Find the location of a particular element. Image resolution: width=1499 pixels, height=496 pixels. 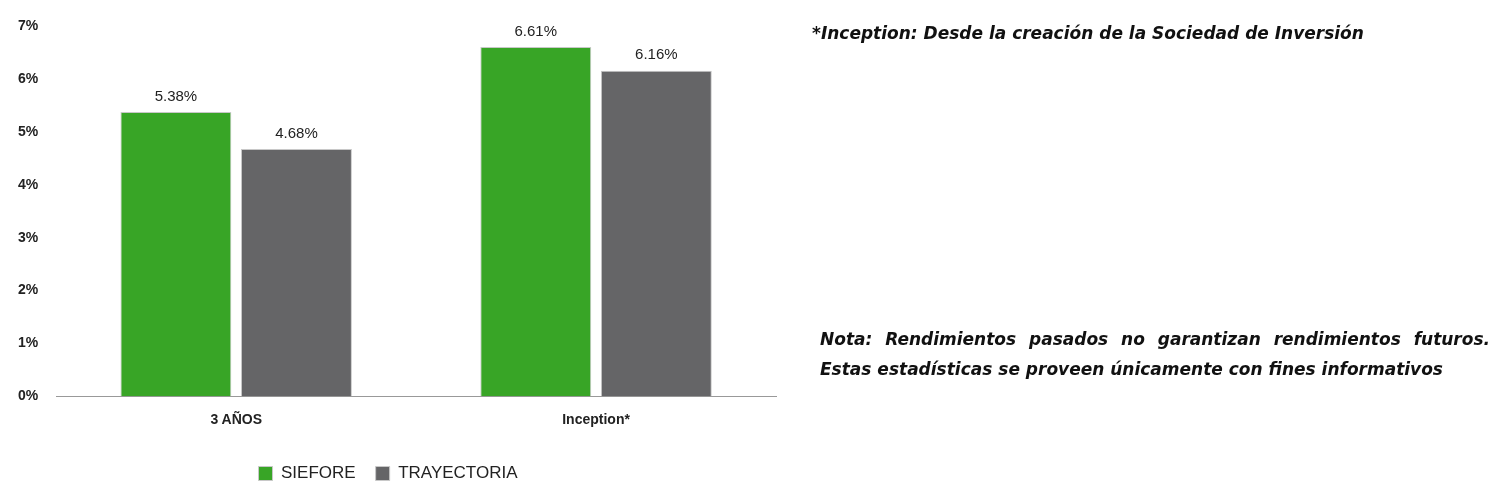

data-label: 5.38% is located at coordinates (176, 95).